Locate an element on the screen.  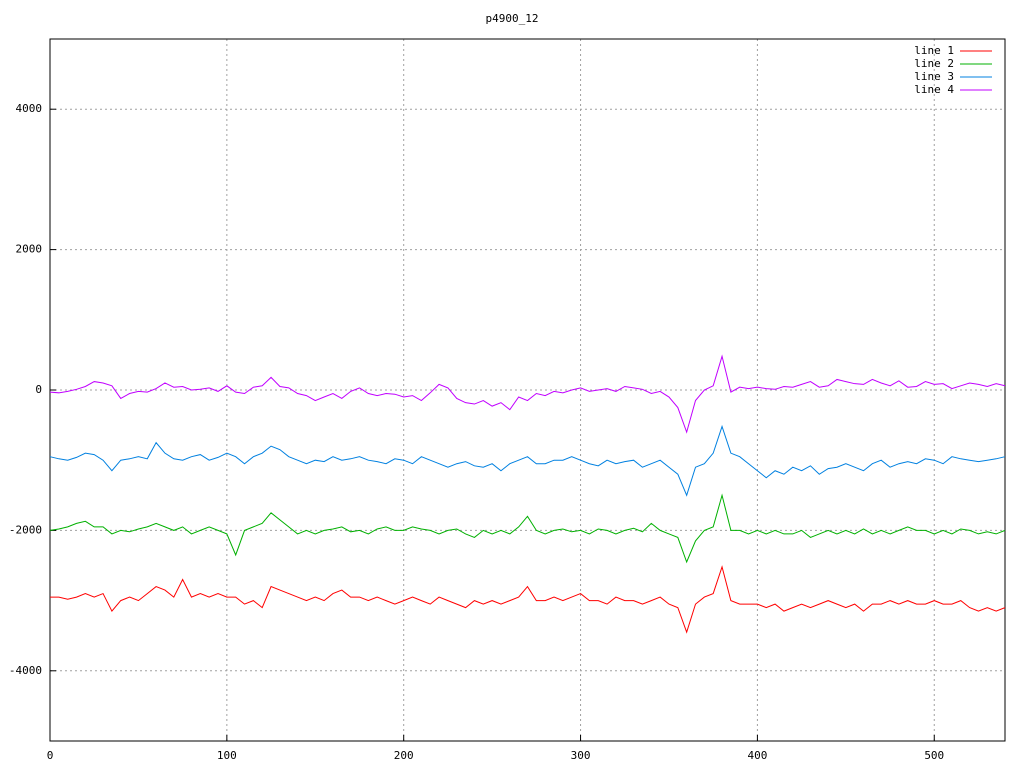
y-tick-label: 0 is located at coordinates (38, 389).